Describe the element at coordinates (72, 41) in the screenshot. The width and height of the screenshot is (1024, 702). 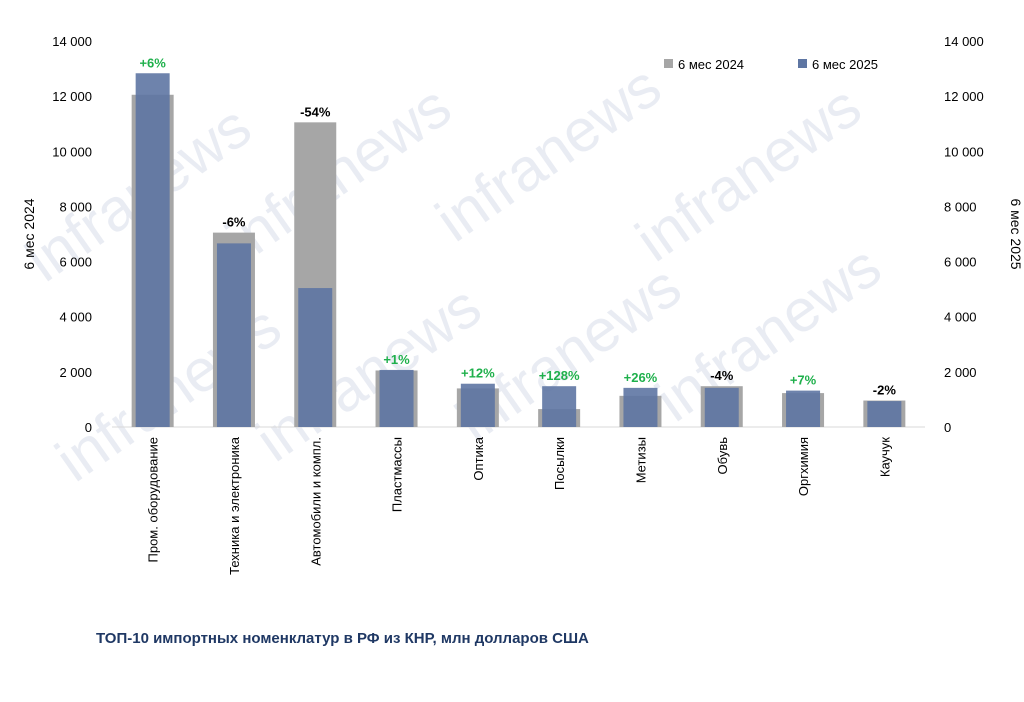
I see `left-tick-label: 14 000` at that location.